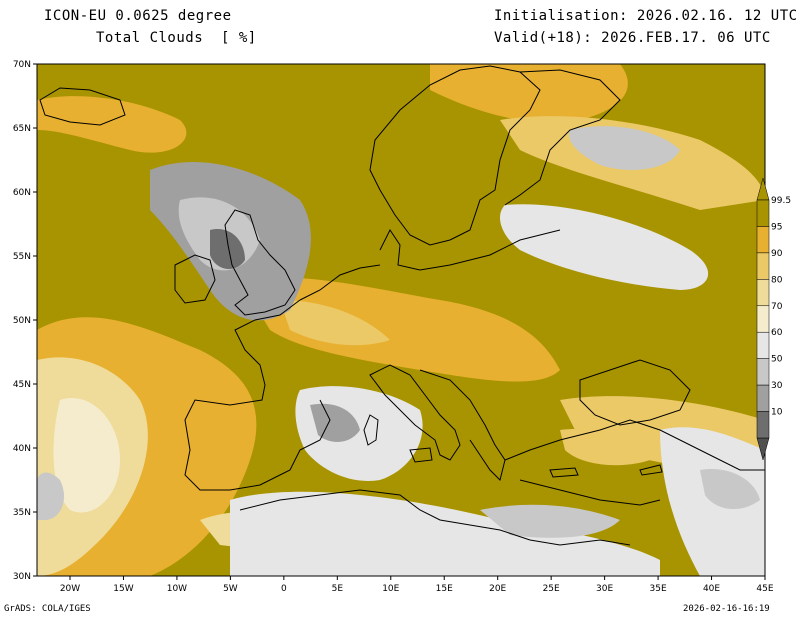  Describe the element at coordinates (22, 129) in the screenshot. I see `lat-label: 65N` at that location.